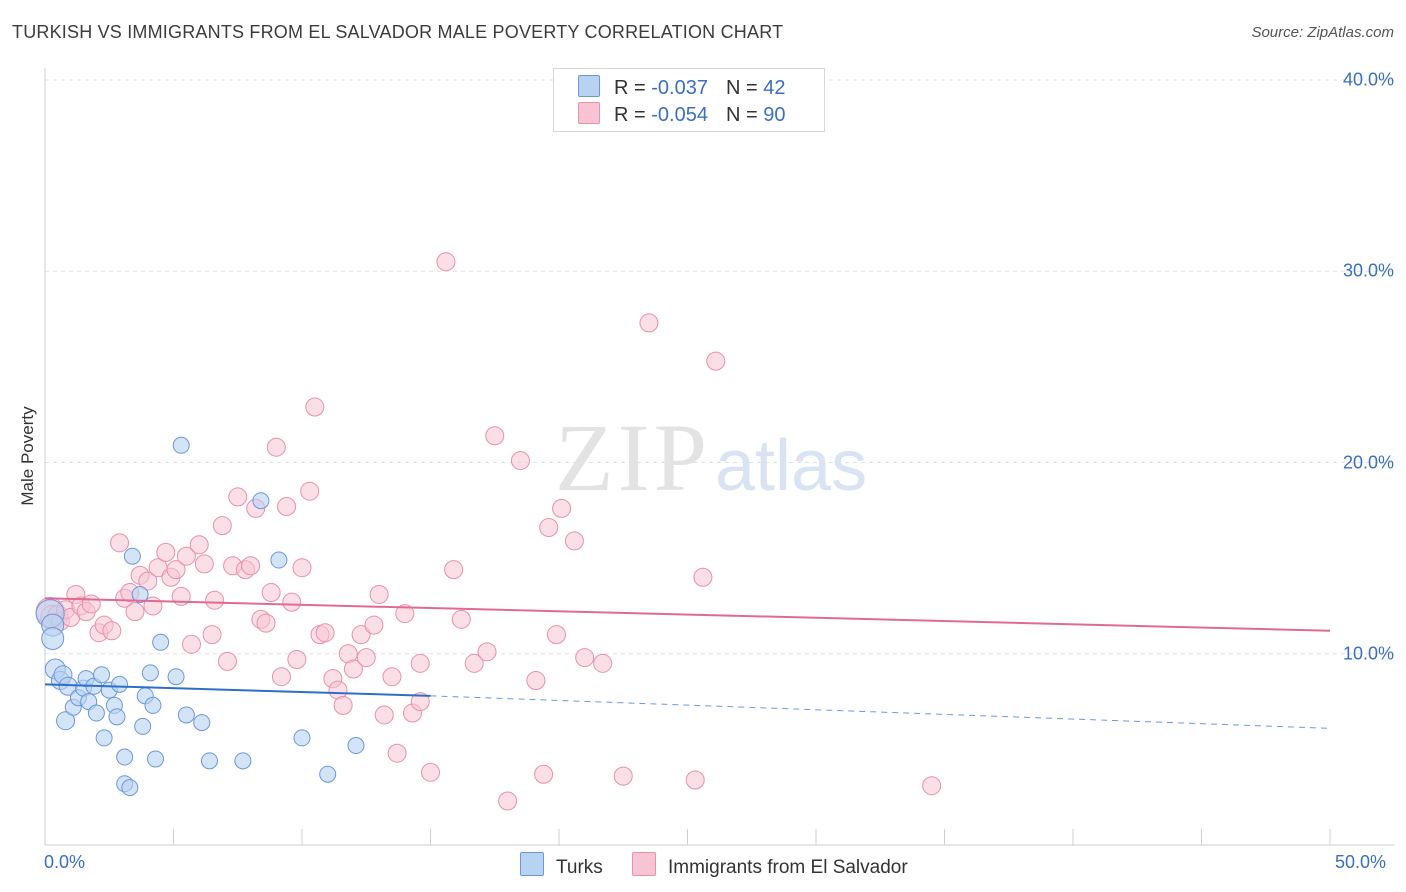 The width and height of the screenshot is (1406, 892). What do you see at coordinates (681, 87) in the screenshot?
I see `stats-row-turks: R = -0.037 N = 42` at bounding box center [681, 87].